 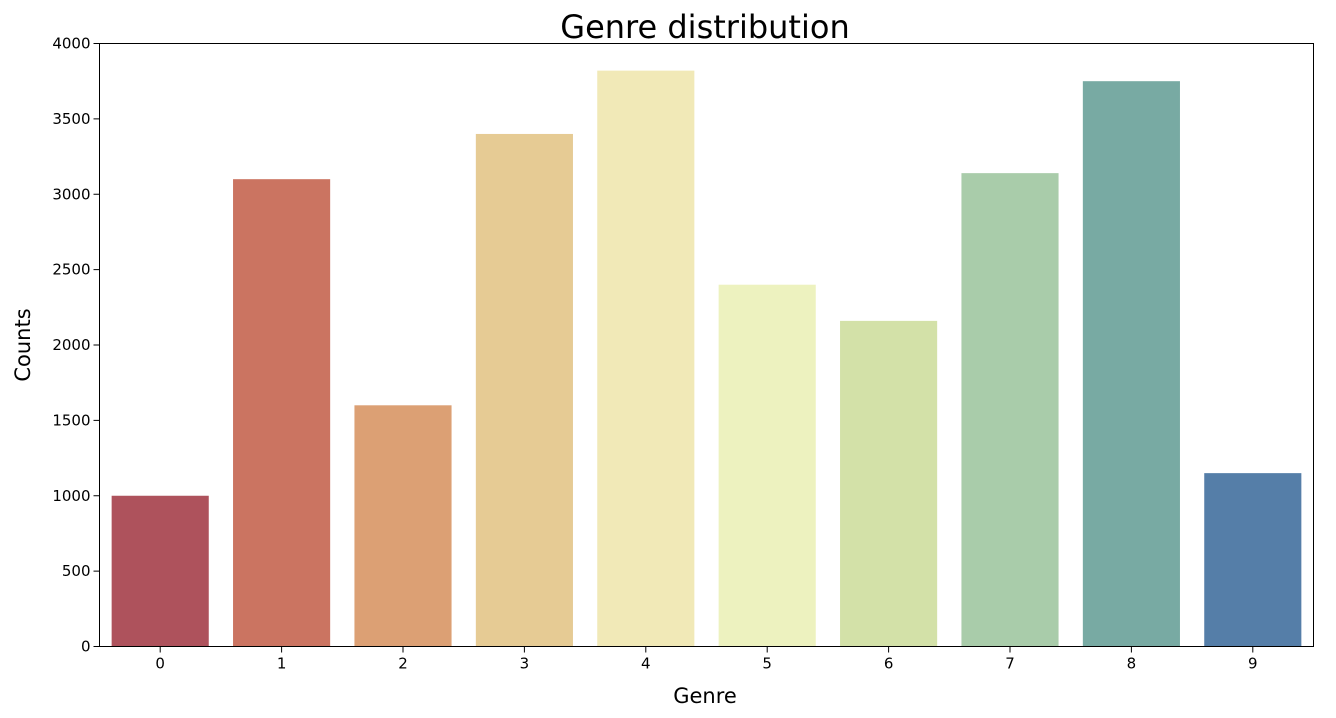 I want to click on y-tick-label: 0, so click(x=86, y=647).